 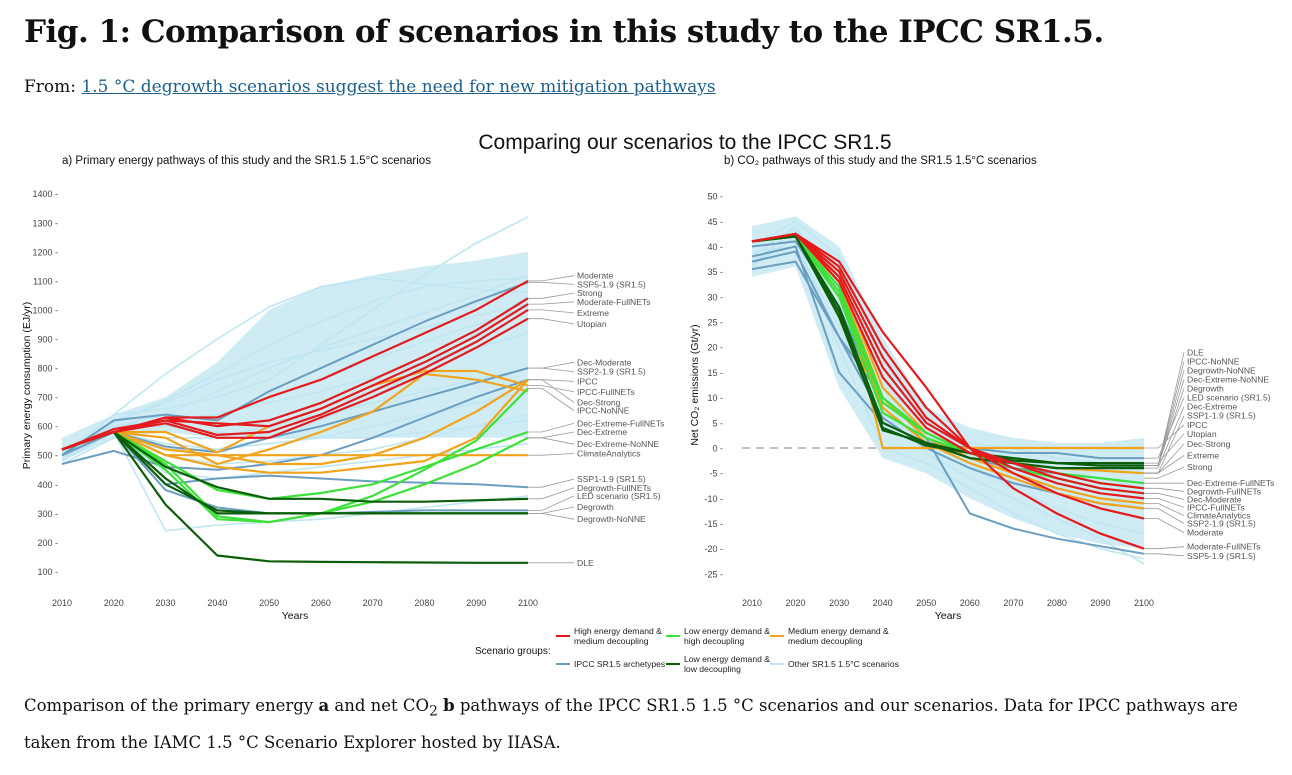 I want to click on y-tick-label: 600 -, so click(x=47, y=427).